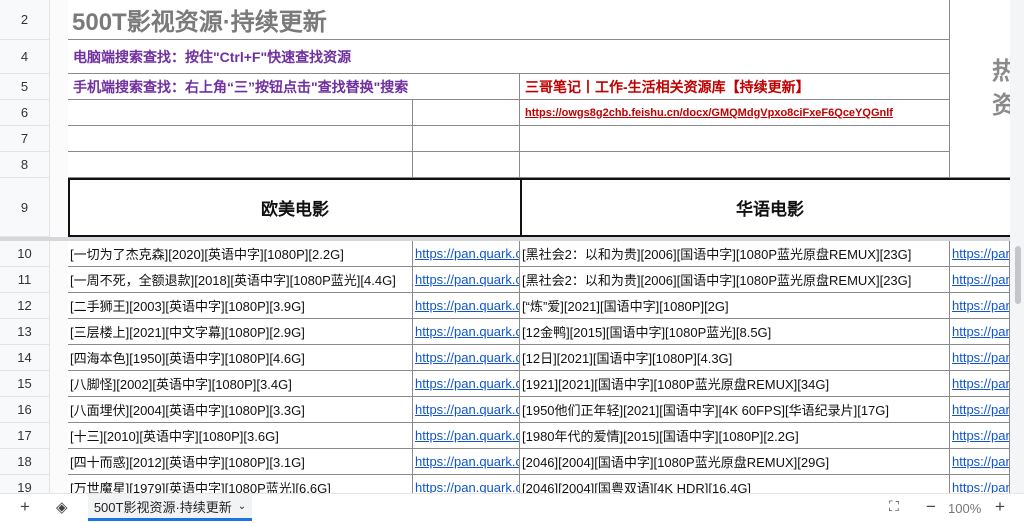  I want to click on chinese-movie-cell: [1980年代的爱情][2015][国语中字][1080P][2.2G], so click(735, 436).